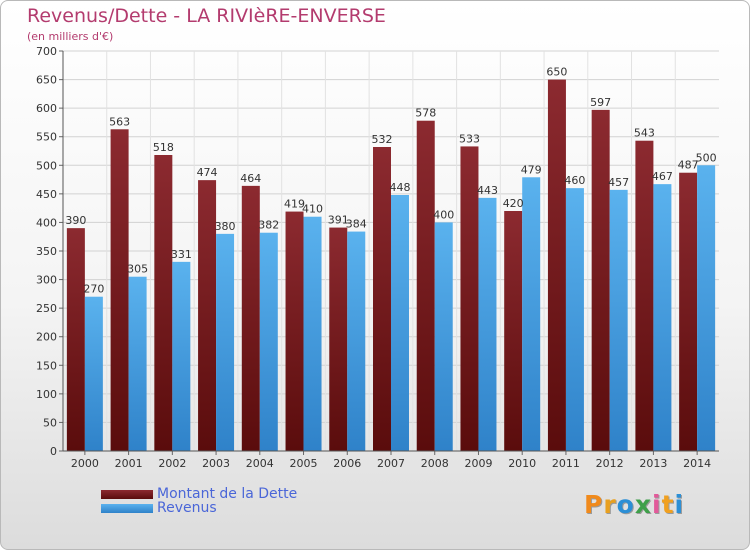 This screenshot has height=550, width=750. I want to click on label-dette-2004: 464, so click(250, 178).